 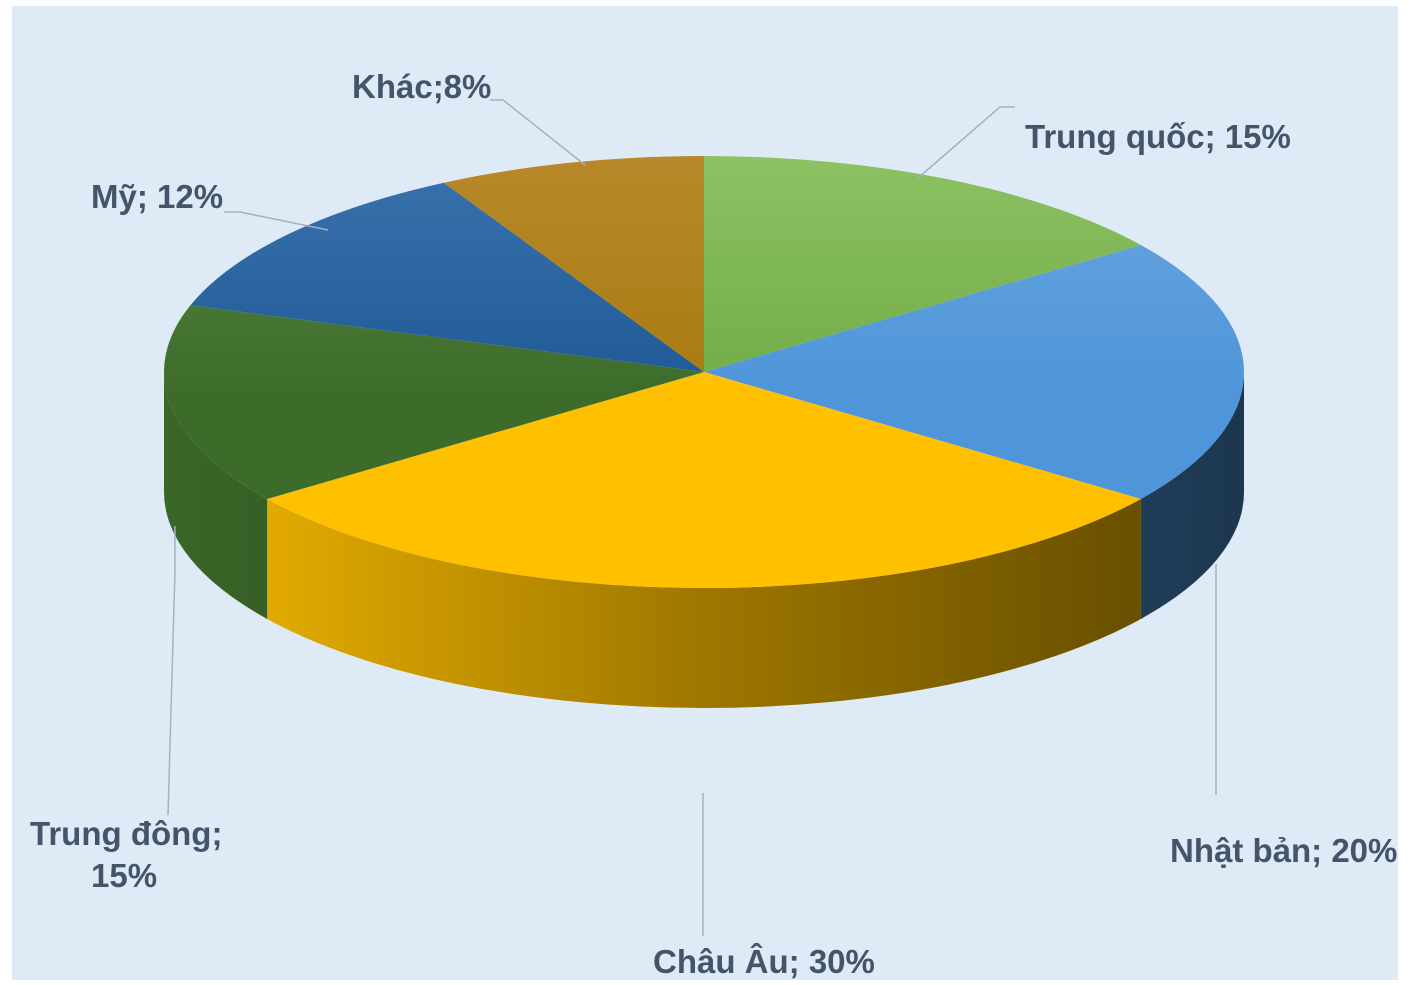 What do you see at coordinates (764, 961) in the screenshot?
I see `label-chau-au: Châu Âu; 30%` at bounding box center [764, 961].